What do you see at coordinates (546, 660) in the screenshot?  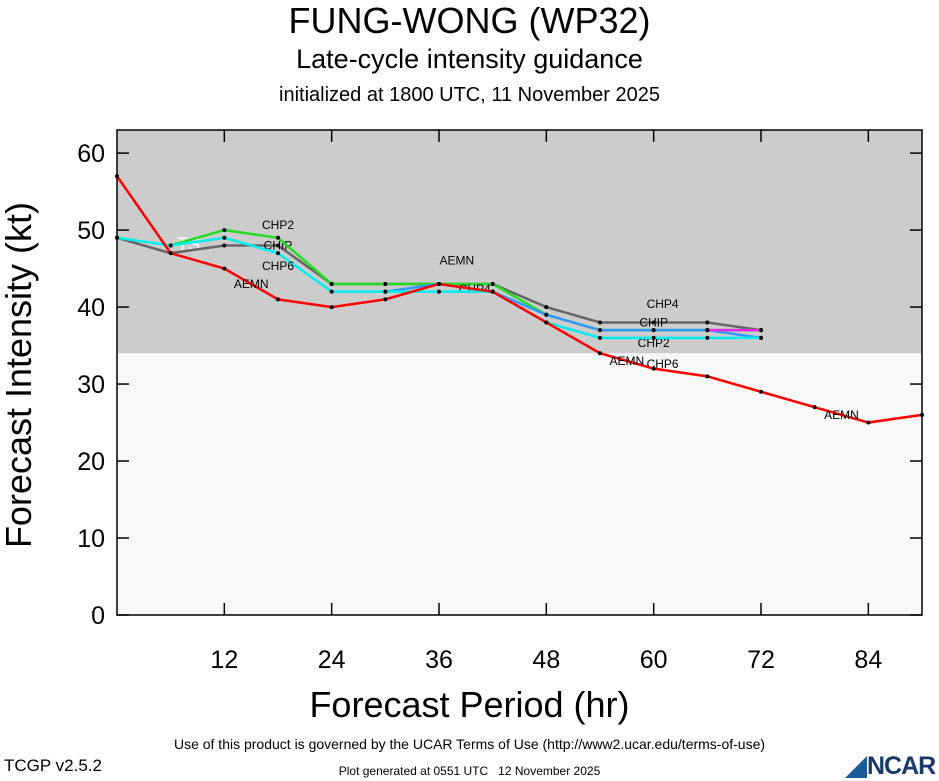 I see `x-tick-label: 48` at bounding box center [546, 660].